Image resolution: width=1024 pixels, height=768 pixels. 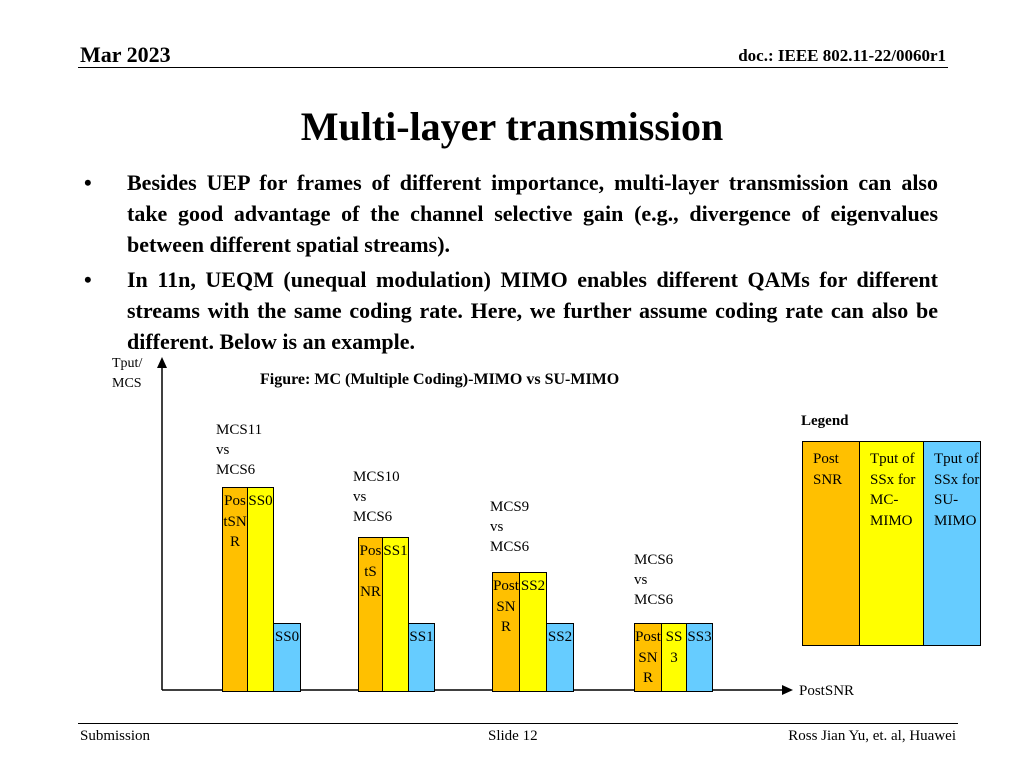 I want to click on legend-item-postsnr: Post SNR, so click(x=831, y=543).